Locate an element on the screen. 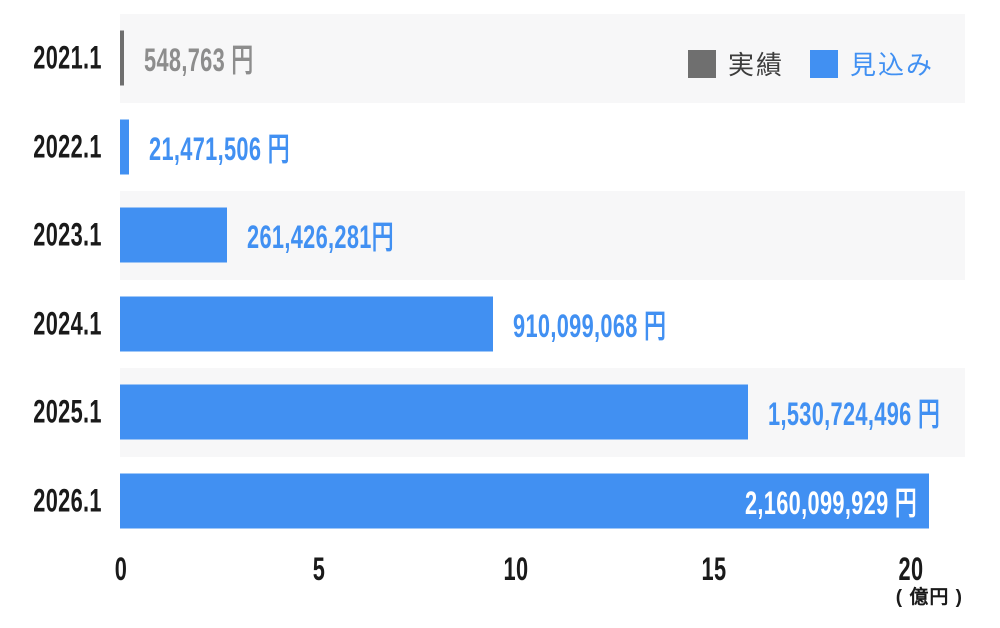 The image size is (1000, 628). chart-row: 2025.1 1,530,724,496 円 is located at coordinates (499, 412).